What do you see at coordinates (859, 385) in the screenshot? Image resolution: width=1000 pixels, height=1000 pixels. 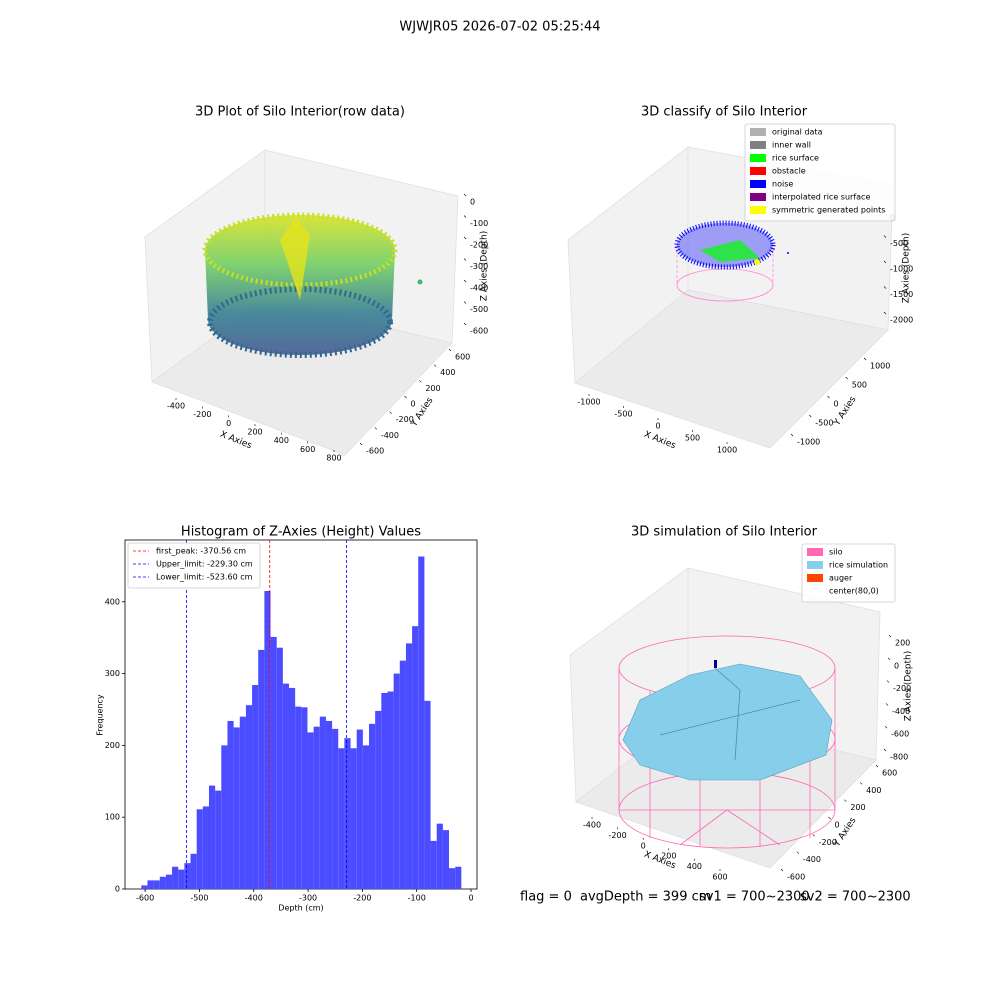 I see `tick-label: 500` at bounding box center [859, 385].